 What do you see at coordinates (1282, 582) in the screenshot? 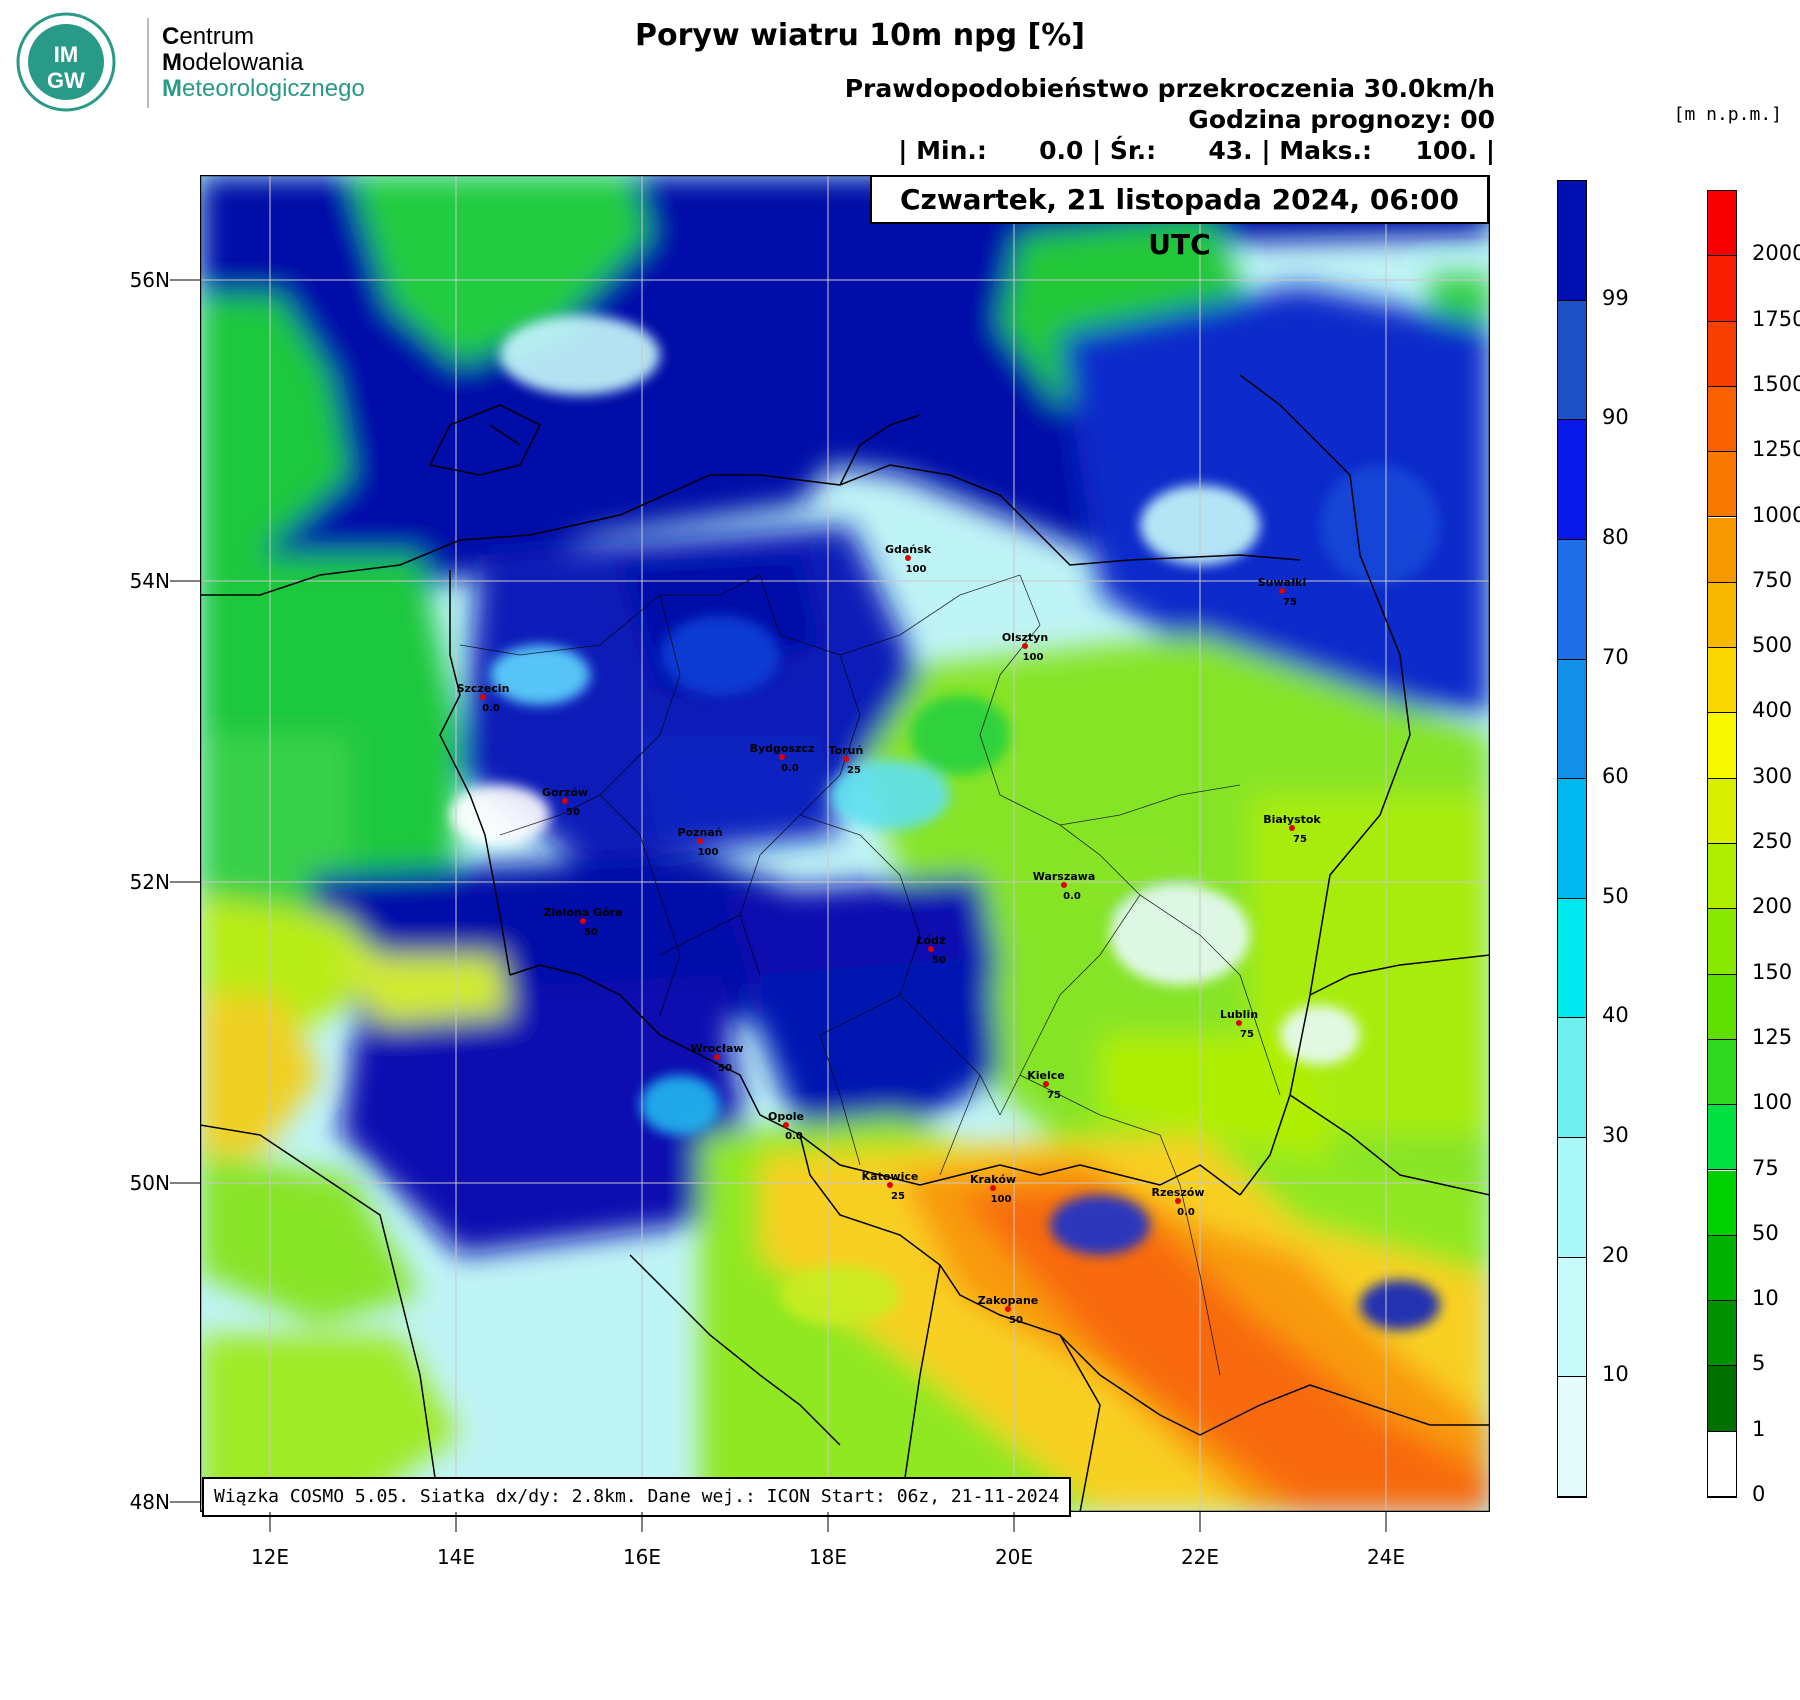
I see `city-name: Suwałki` at bounding box center [1282, 582].